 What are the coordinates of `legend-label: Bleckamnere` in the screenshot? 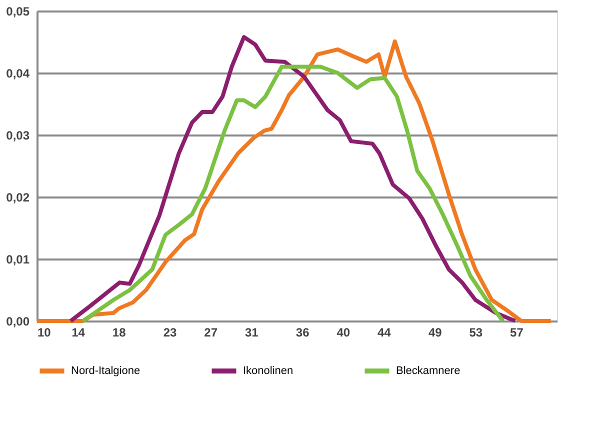 It's located at (428, 371).